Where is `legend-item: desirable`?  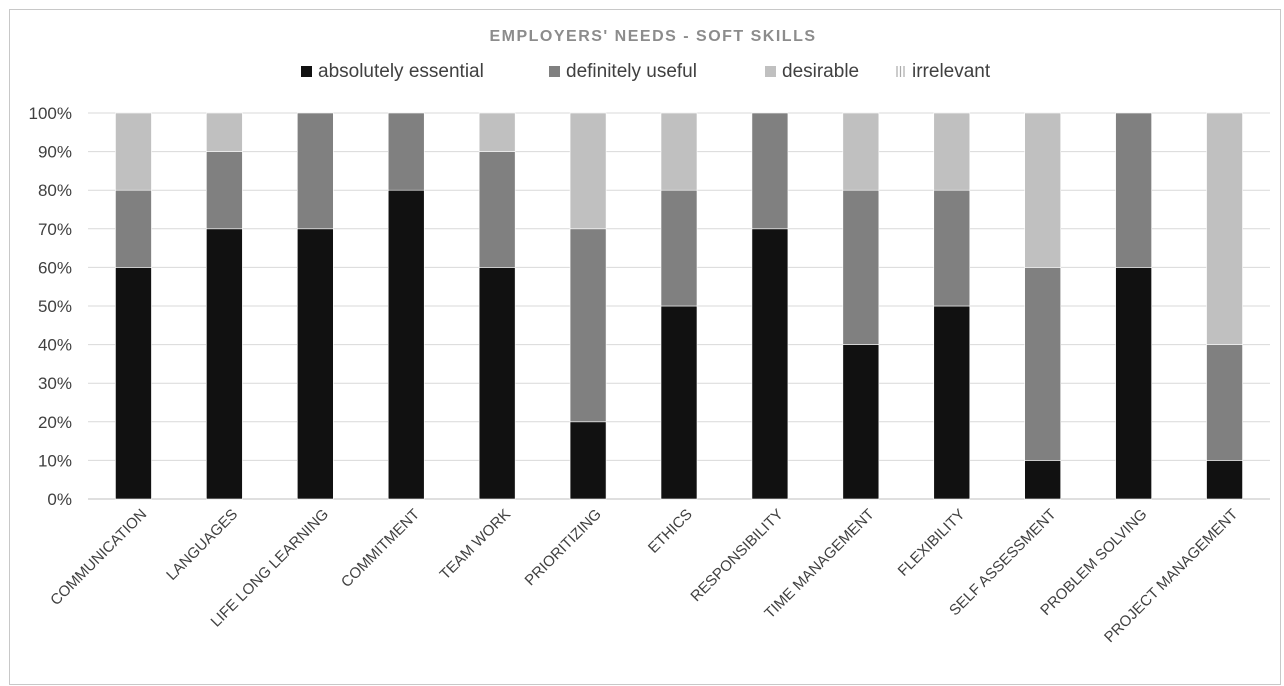 legend-item: desirable is located at coordinates (812, 71).